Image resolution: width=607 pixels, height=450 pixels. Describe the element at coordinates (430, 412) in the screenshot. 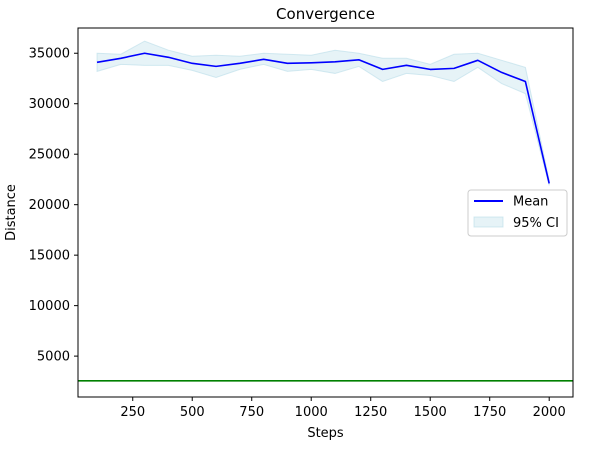

I see `x-tick-label: 1500` at that location.